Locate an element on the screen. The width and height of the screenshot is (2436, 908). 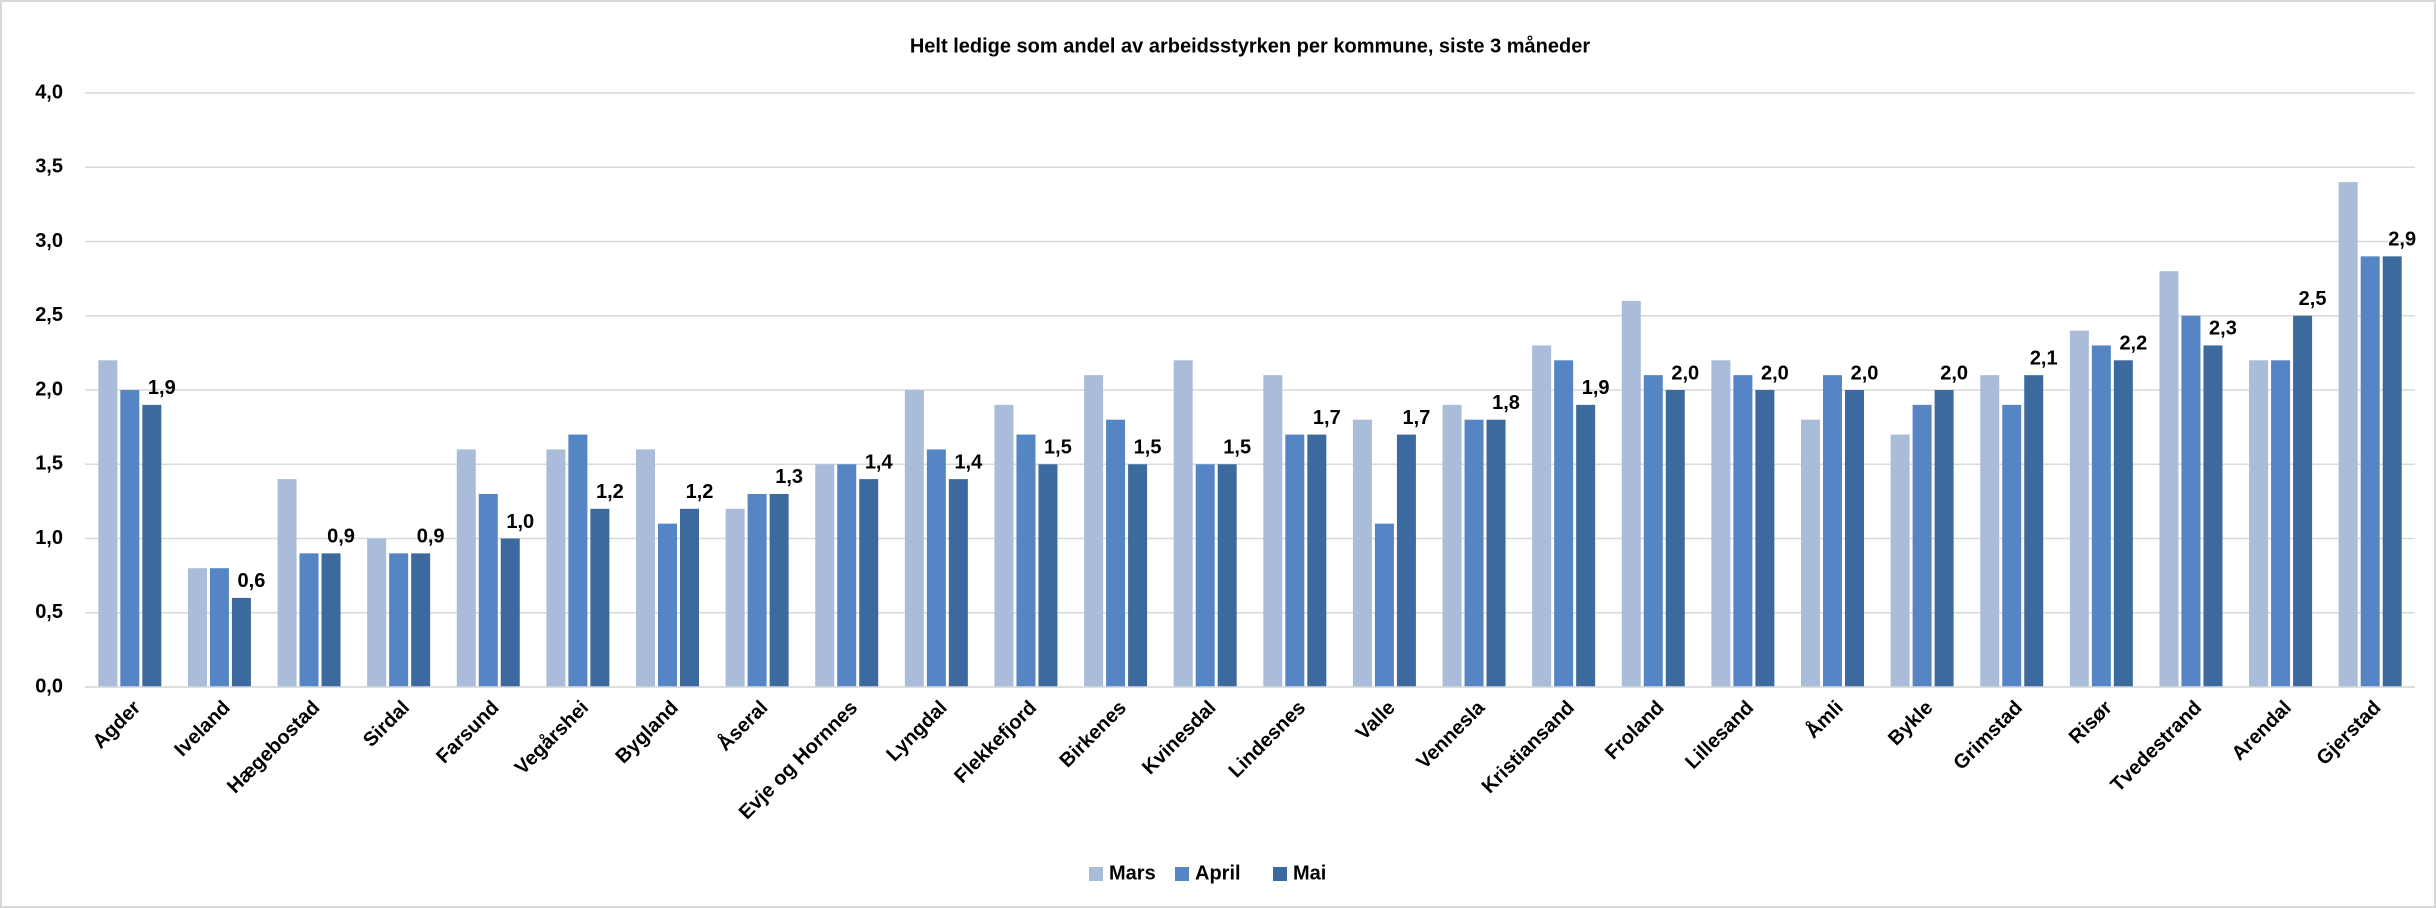
data-label: 2,3 is located at coordinates (2223, 329).